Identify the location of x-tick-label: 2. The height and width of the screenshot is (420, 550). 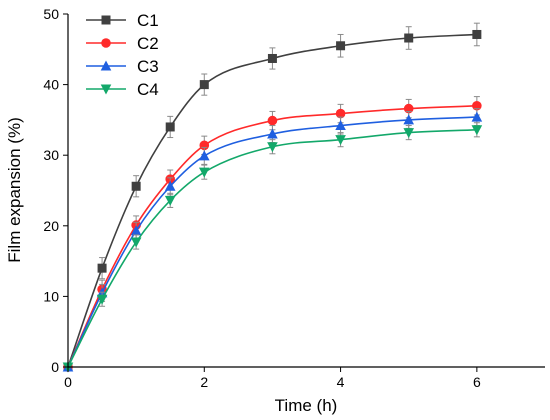
(204, 382).